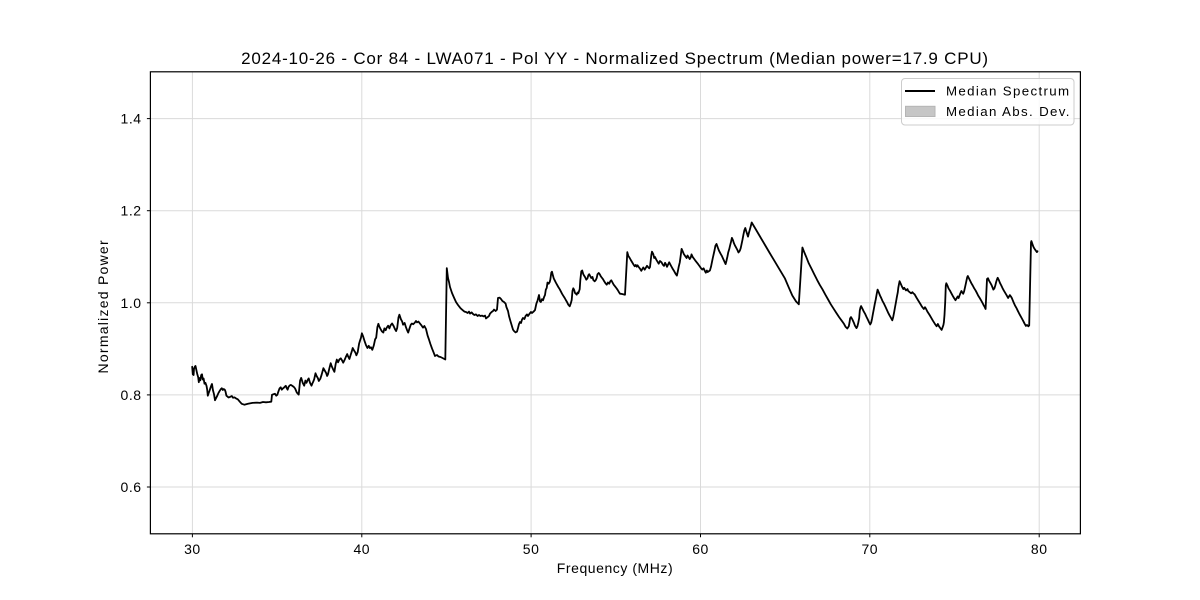 The height and width of the screenshot is (600, 1200). I want to click on svg-text: 1.0, so click(131, 303).